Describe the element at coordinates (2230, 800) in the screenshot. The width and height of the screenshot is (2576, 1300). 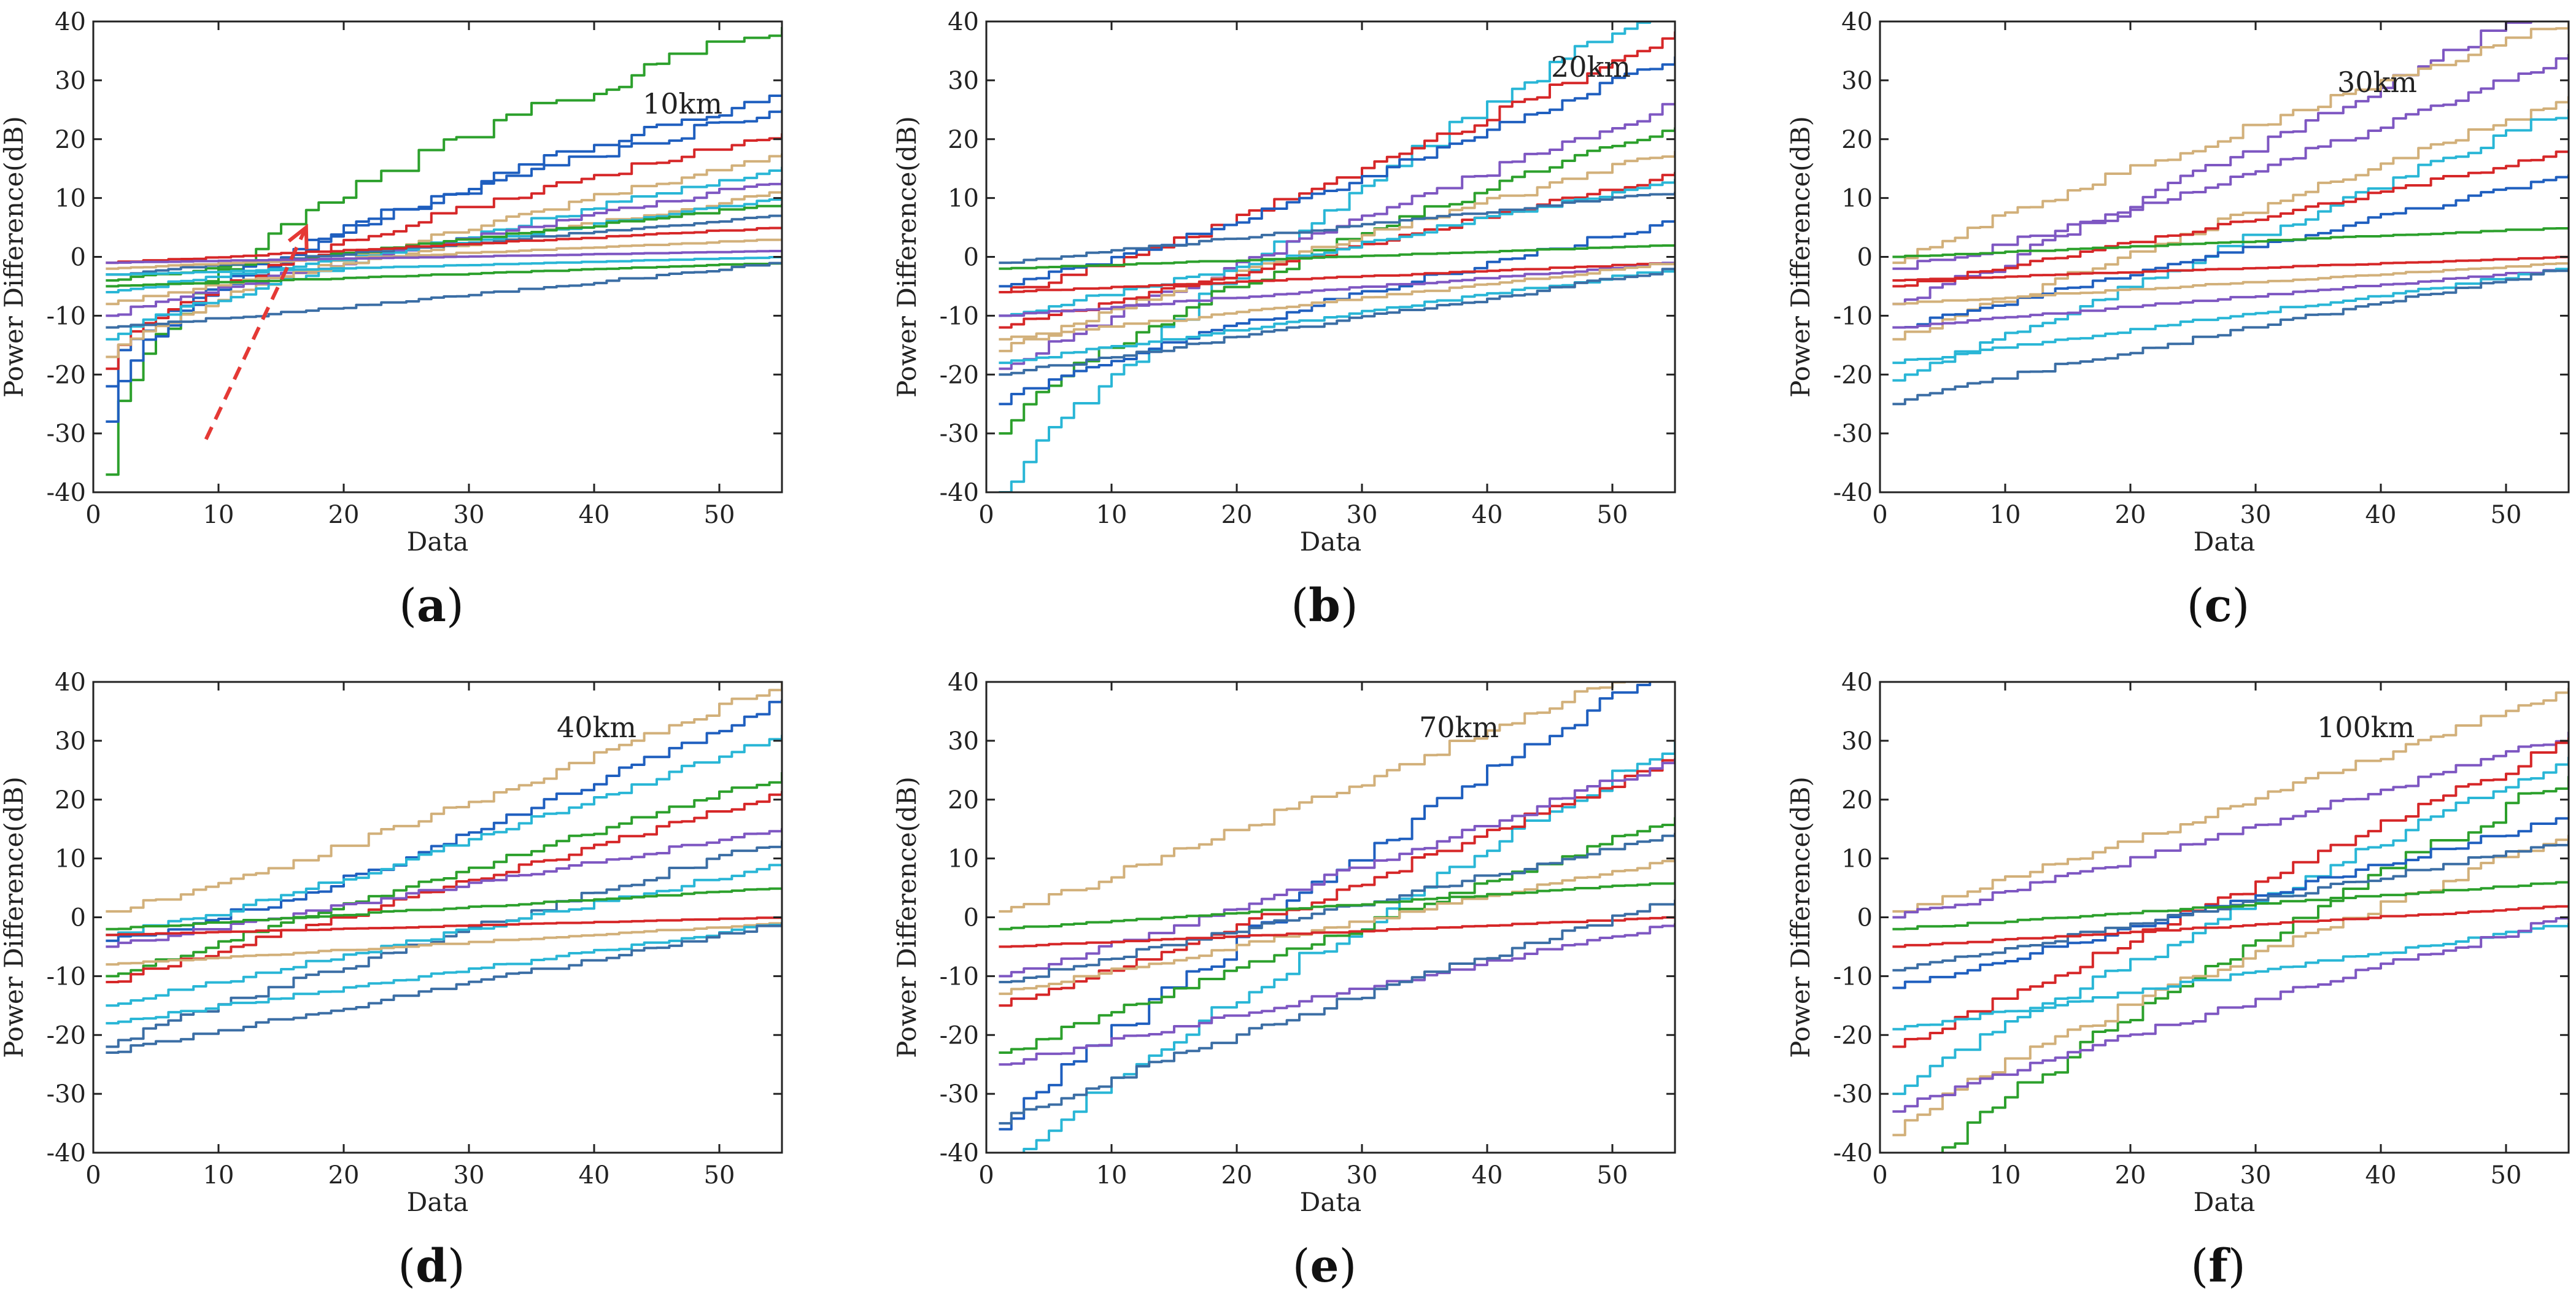
I see `panel-f-series-line-s1` at that location.